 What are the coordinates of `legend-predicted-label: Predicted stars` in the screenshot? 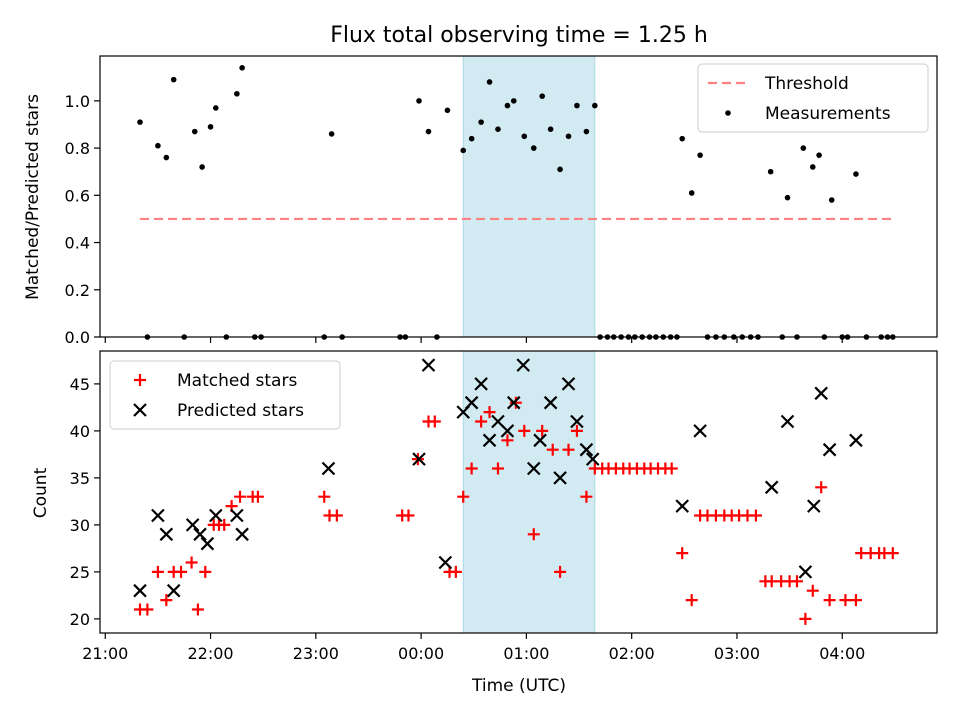 It's located at (240, 411).